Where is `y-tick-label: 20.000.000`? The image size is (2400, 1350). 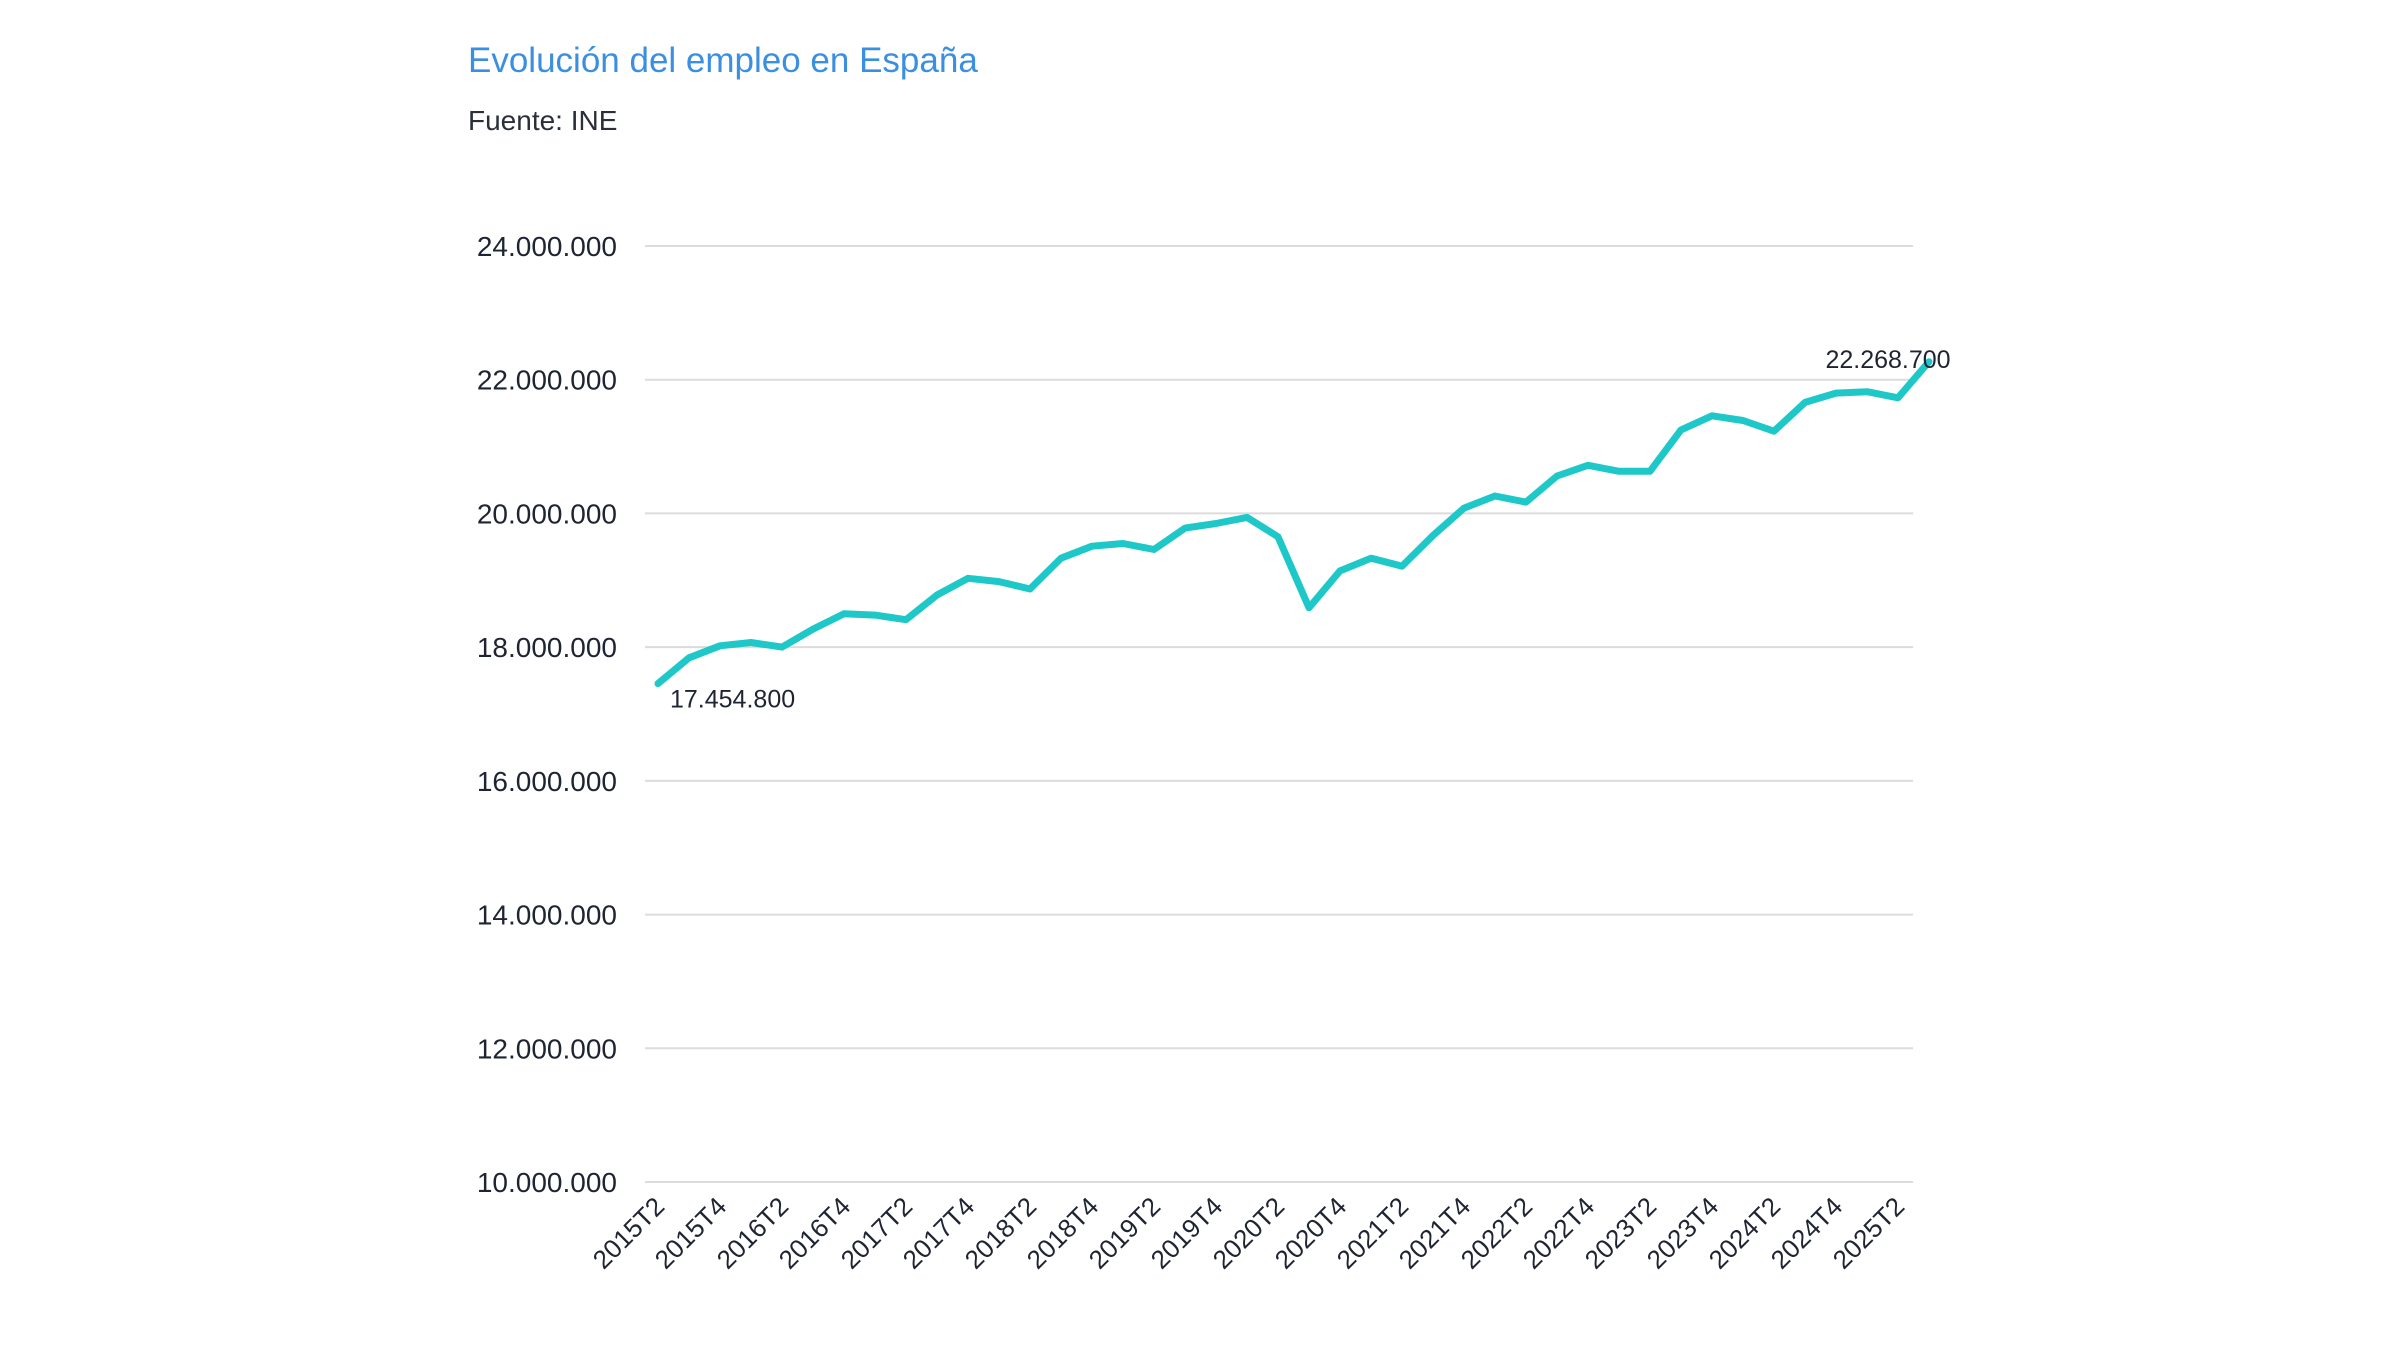
y-tick-label: 20.000.000 is located at coordinates (547, 513).